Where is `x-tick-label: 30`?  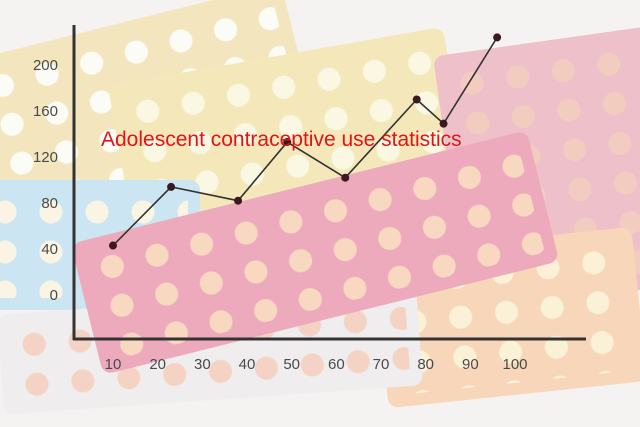
x-tick-label: 30 is located at coordinates (202, 364).